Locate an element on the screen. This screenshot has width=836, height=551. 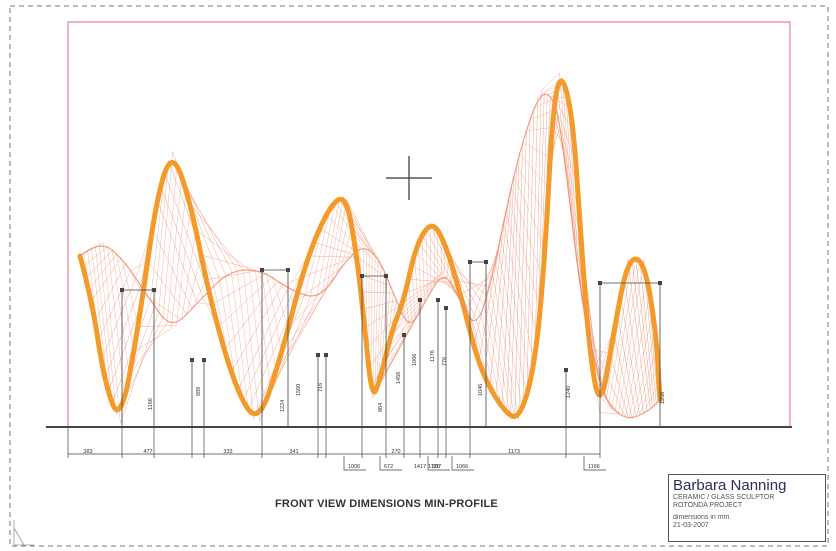
horizontal-dimension-label: 1417 is located at coordinates (420, 467).